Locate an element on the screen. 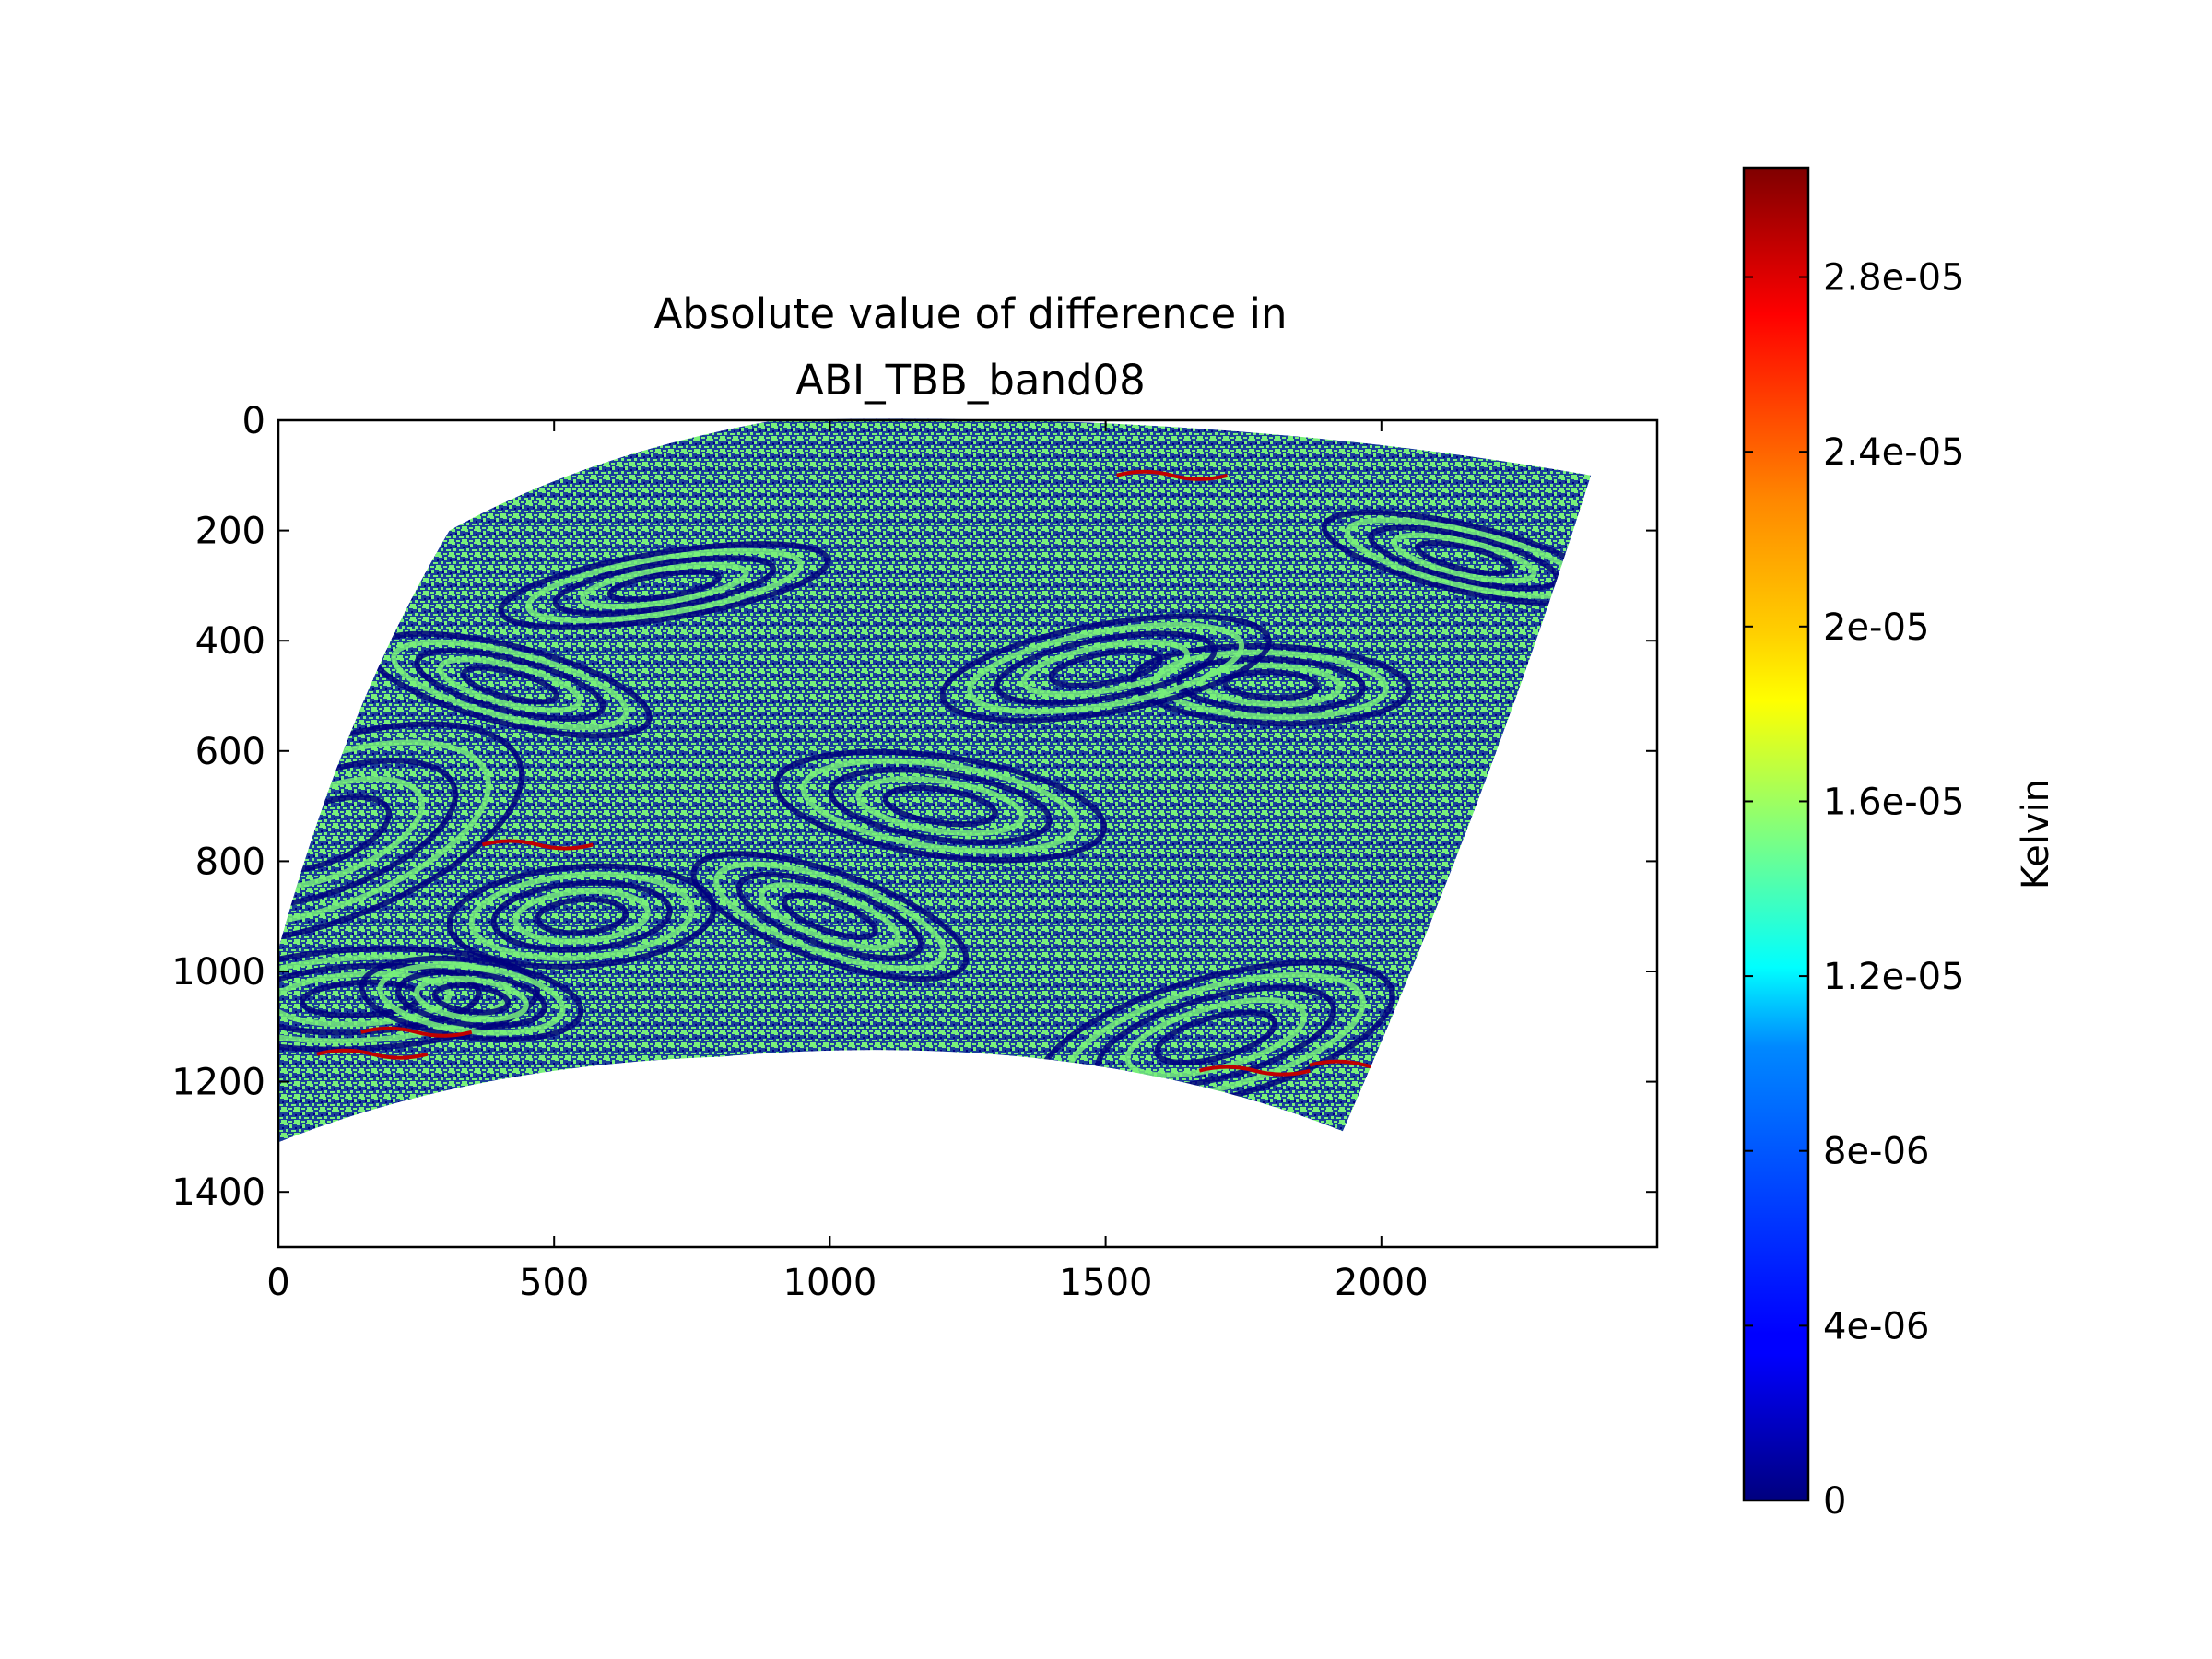 The width and height of the screenshot is (2212, 1659). colorbar-tick-label: 4e-06 is located at coordinates (1876, 1326).